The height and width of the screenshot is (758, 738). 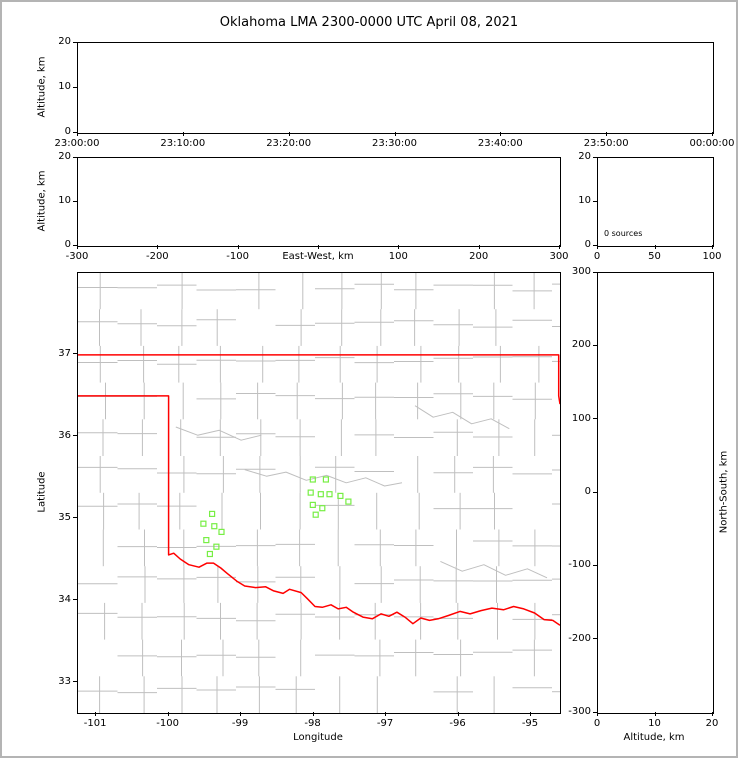 I want to click on map-ytick: 34, so click(x=64, y=599).